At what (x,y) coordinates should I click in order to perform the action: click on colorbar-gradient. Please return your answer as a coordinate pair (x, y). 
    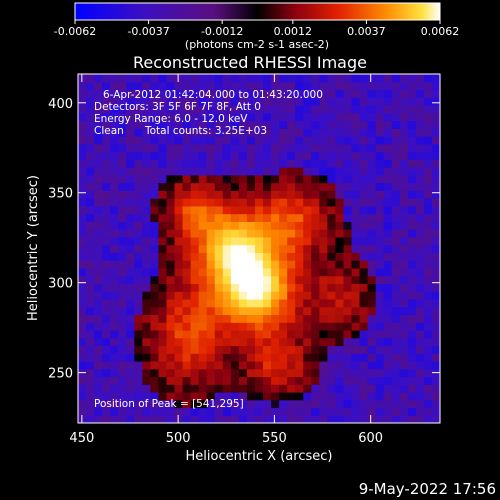
    Looking at the image, I should click on (257, 11).